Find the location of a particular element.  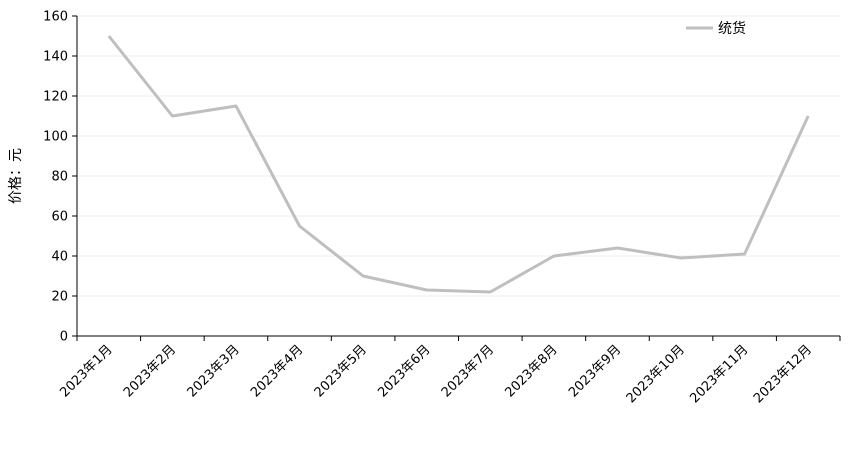

x-tick-label: 2023年2月 is located at coordinates (150, 371).